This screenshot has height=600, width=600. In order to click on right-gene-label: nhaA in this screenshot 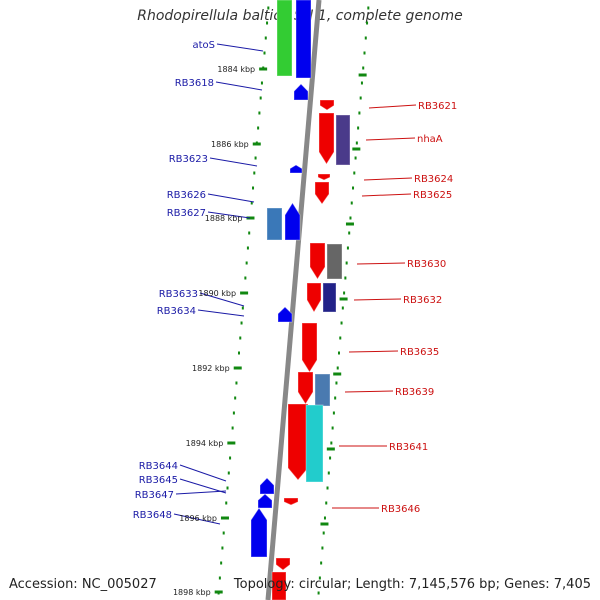, I will do `click(430, 139)`.